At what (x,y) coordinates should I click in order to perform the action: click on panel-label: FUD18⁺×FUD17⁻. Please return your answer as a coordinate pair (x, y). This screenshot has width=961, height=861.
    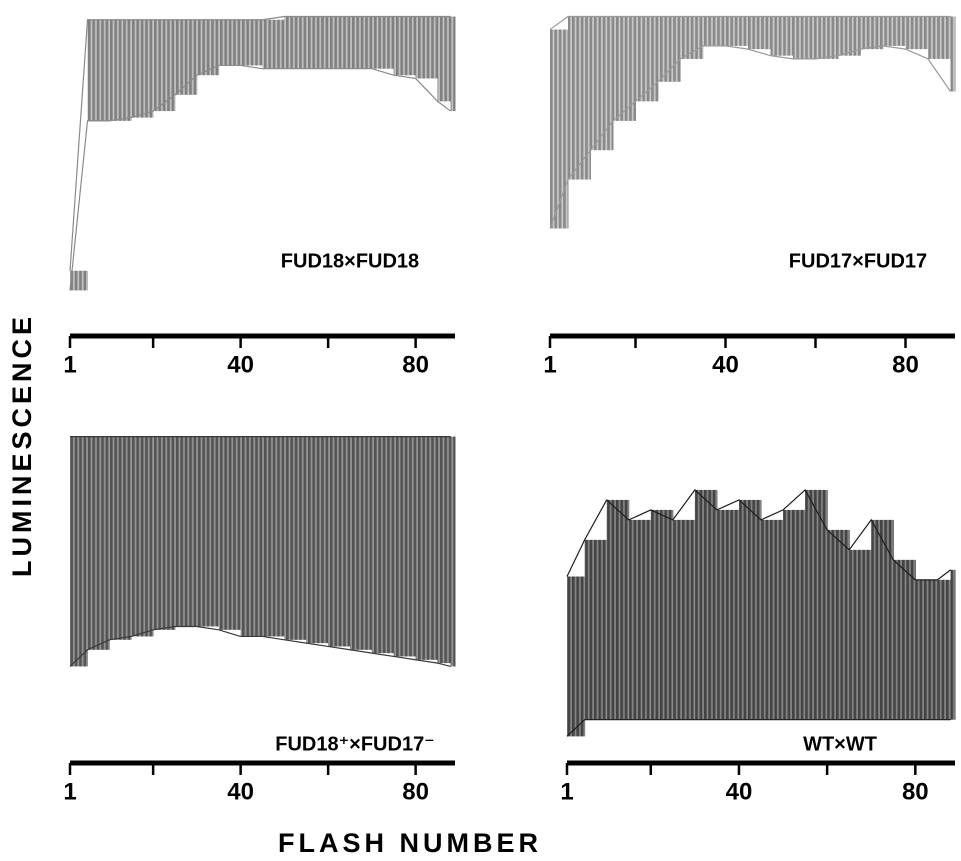
    Looking at the image, I should click on (355, 744).